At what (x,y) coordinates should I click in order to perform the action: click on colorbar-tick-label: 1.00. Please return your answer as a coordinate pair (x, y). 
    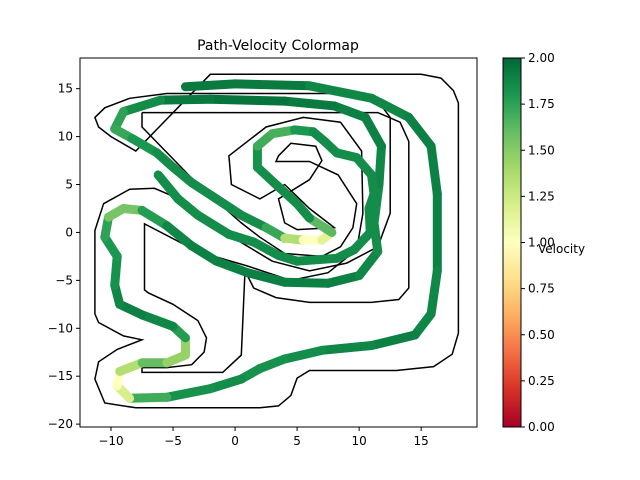
    Looking at the image, I should click on (541, 243).